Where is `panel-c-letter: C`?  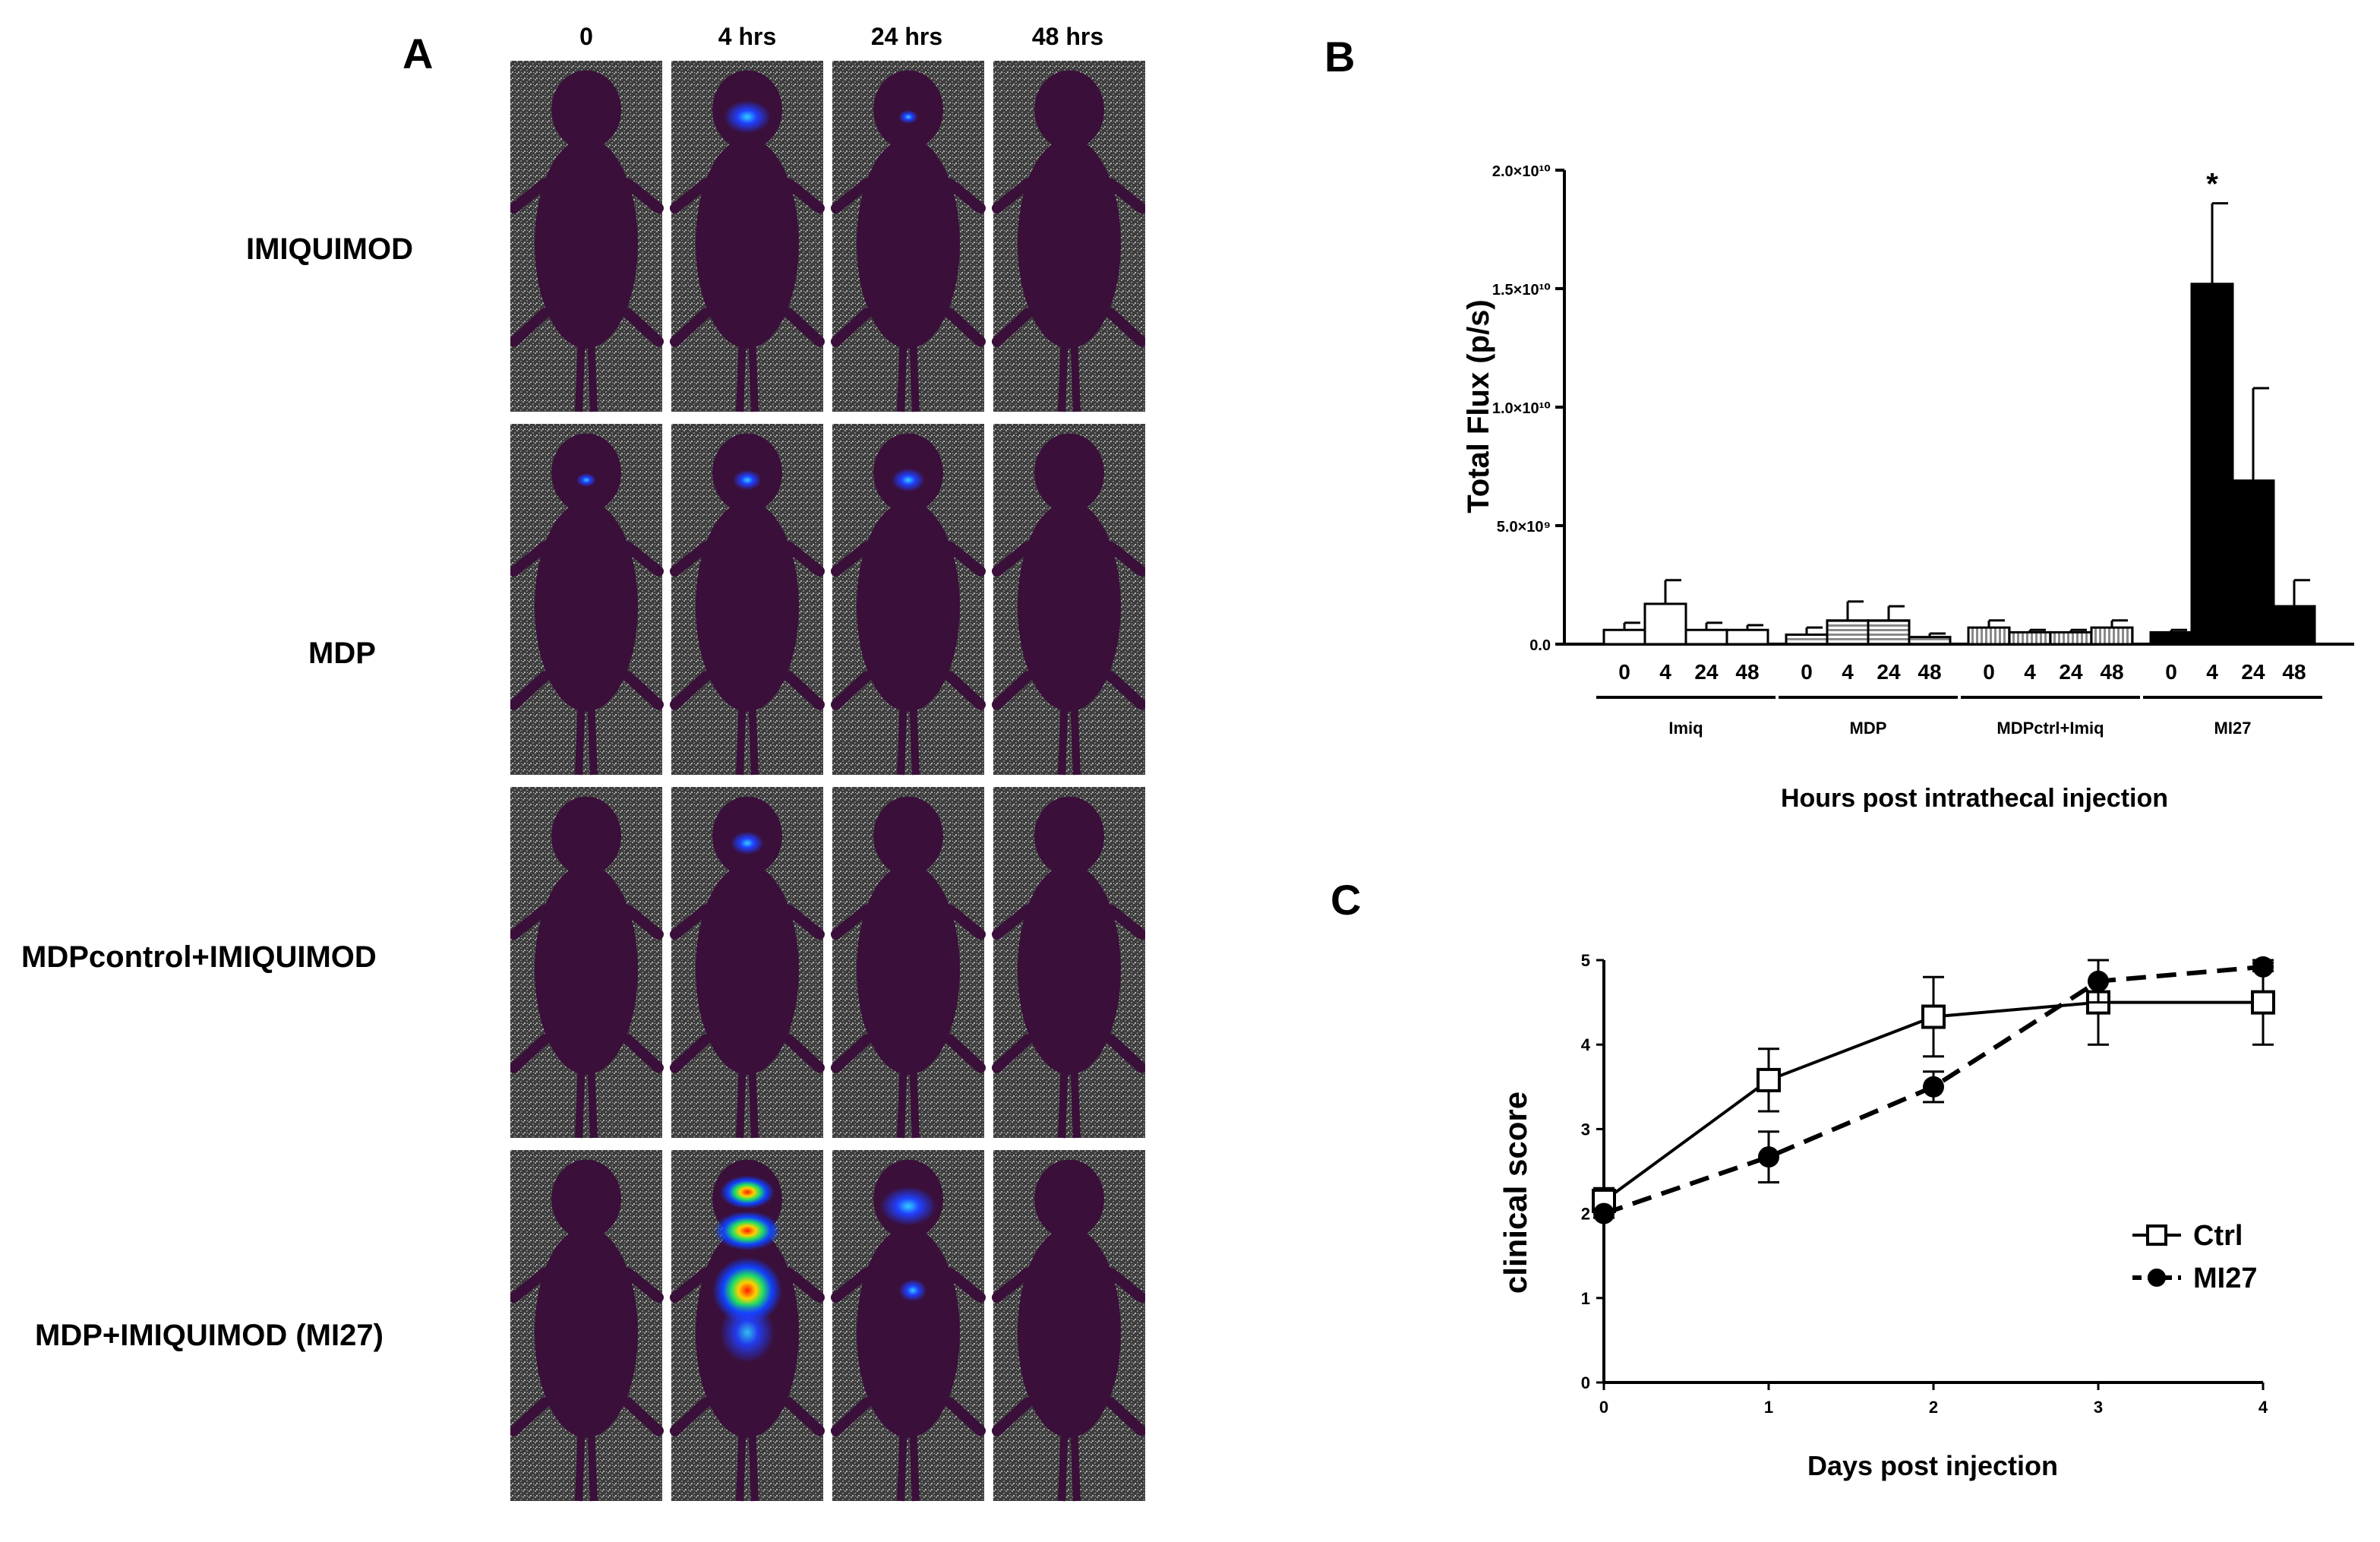
panel-c-letter: C is located at coordinates (1346, 900).